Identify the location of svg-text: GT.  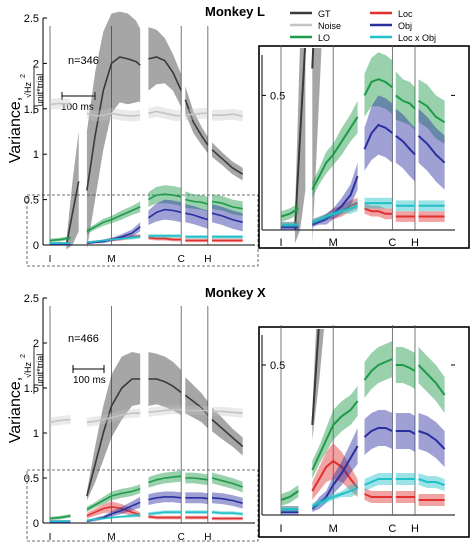
(324, 14).